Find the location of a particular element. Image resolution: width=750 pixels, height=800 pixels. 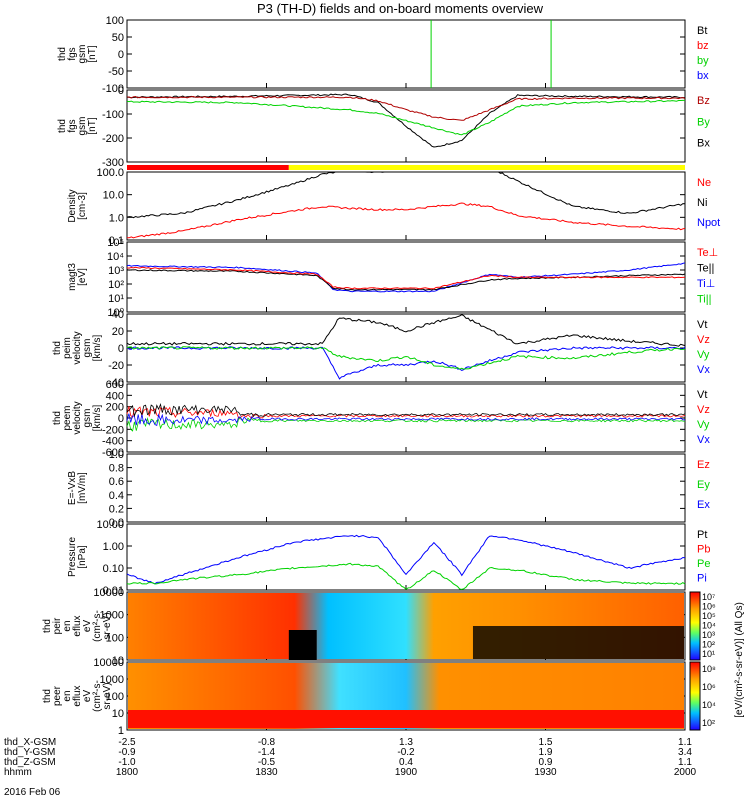

y-tick-label: 0.0 is located at coordinates (116, 523).